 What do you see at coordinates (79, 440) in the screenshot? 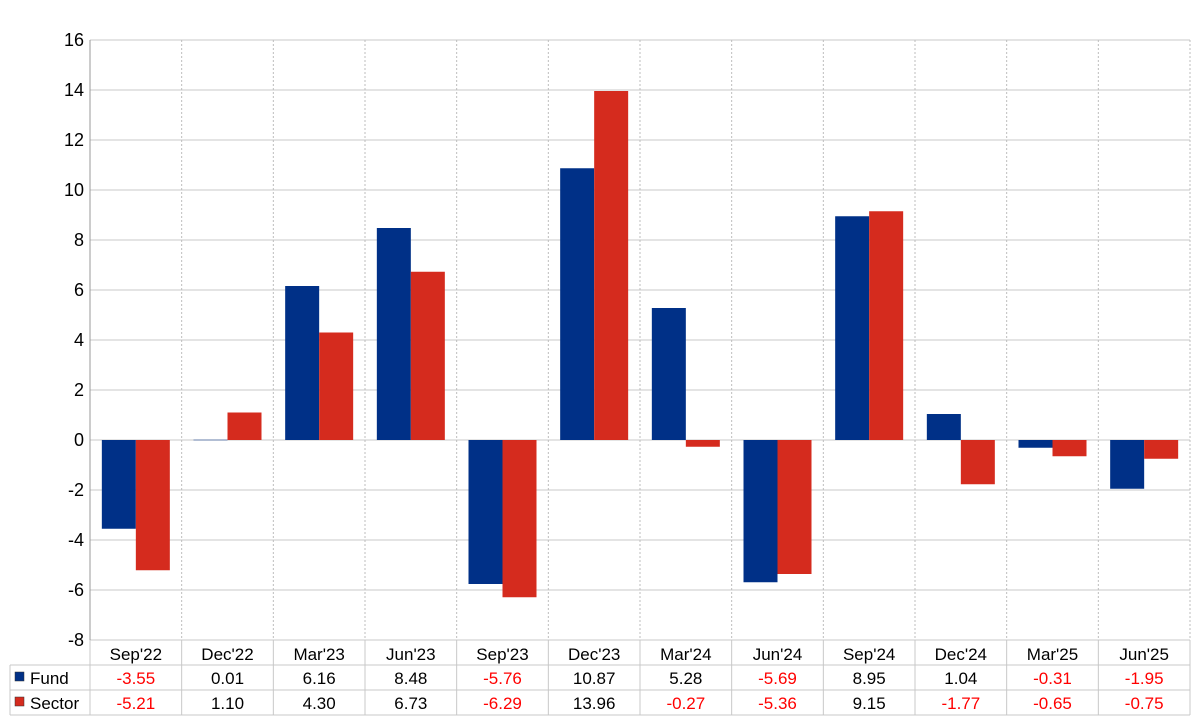
I see `y-tick-label: 0` at bounding box center [79, 440].